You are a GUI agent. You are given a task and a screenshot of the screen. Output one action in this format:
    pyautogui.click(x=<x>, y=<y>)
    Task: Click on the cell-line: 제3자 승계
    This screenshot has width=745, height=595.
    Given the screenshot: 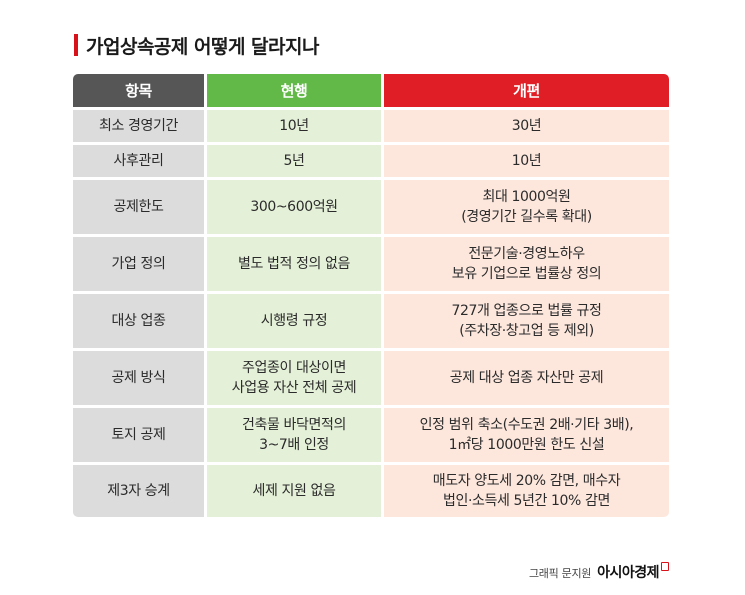 What is the action you would take?
    pyautogui.click(x=138, y=491)
    